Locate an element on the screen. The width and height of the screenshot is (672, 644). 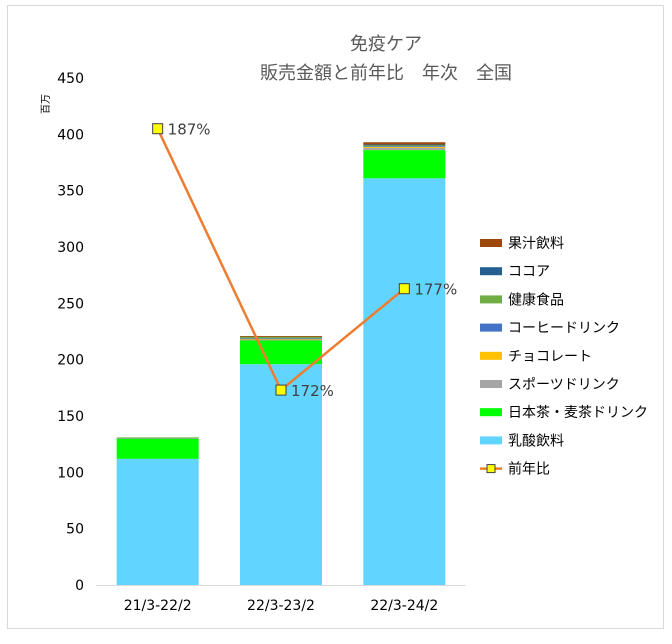
y-tick-label: 150 is located at coordinates (70, 417).